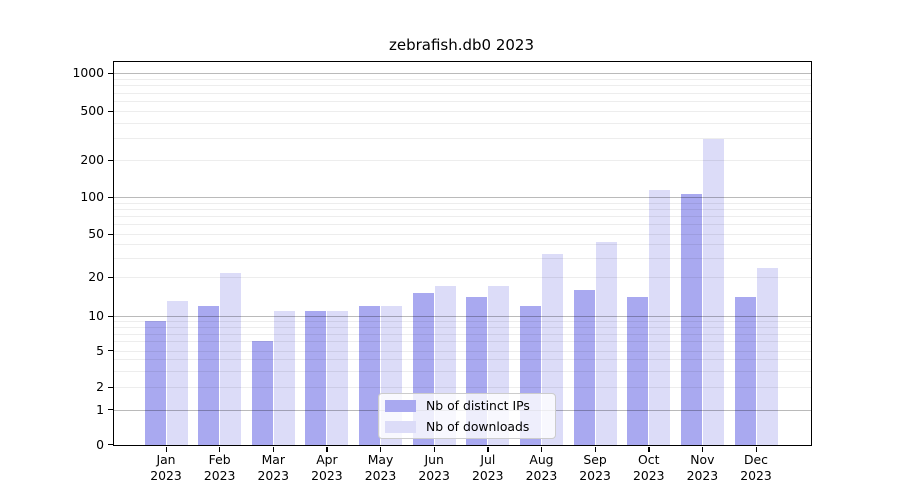 The image size is (900, 500). I want to click on x-tick-label: Mar 2023, so click(273, 467).